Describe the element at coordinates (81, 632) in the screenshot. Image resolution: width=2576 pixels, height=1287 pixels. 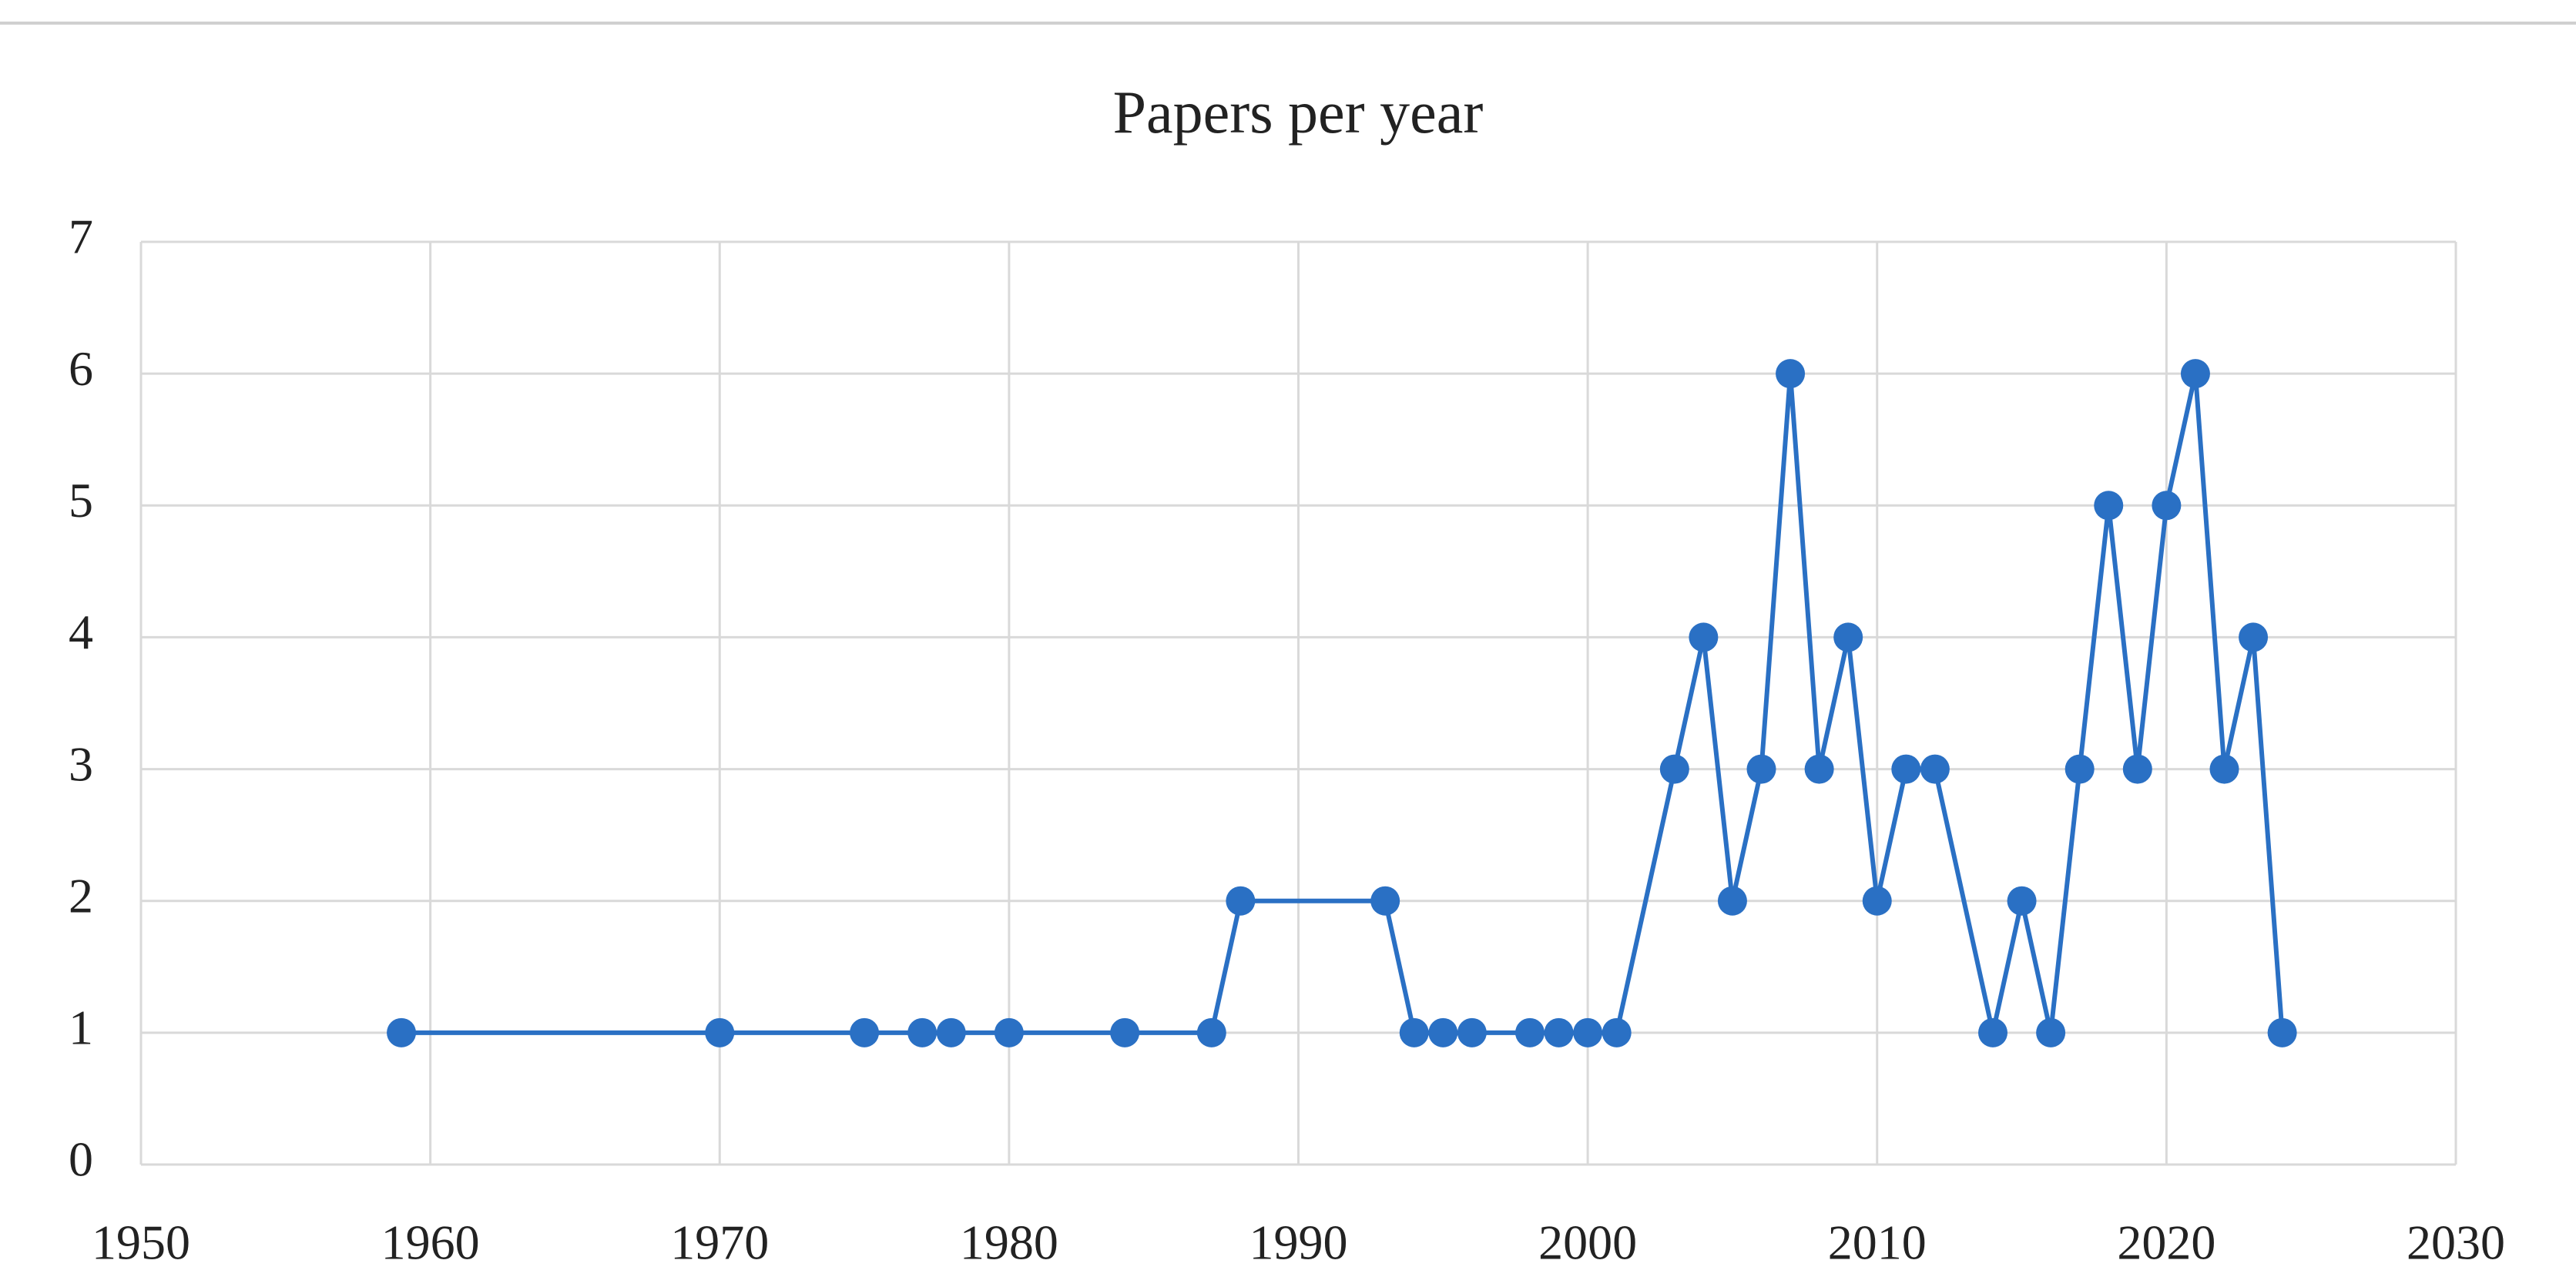
I see `y-tick-label: 4` at that location.